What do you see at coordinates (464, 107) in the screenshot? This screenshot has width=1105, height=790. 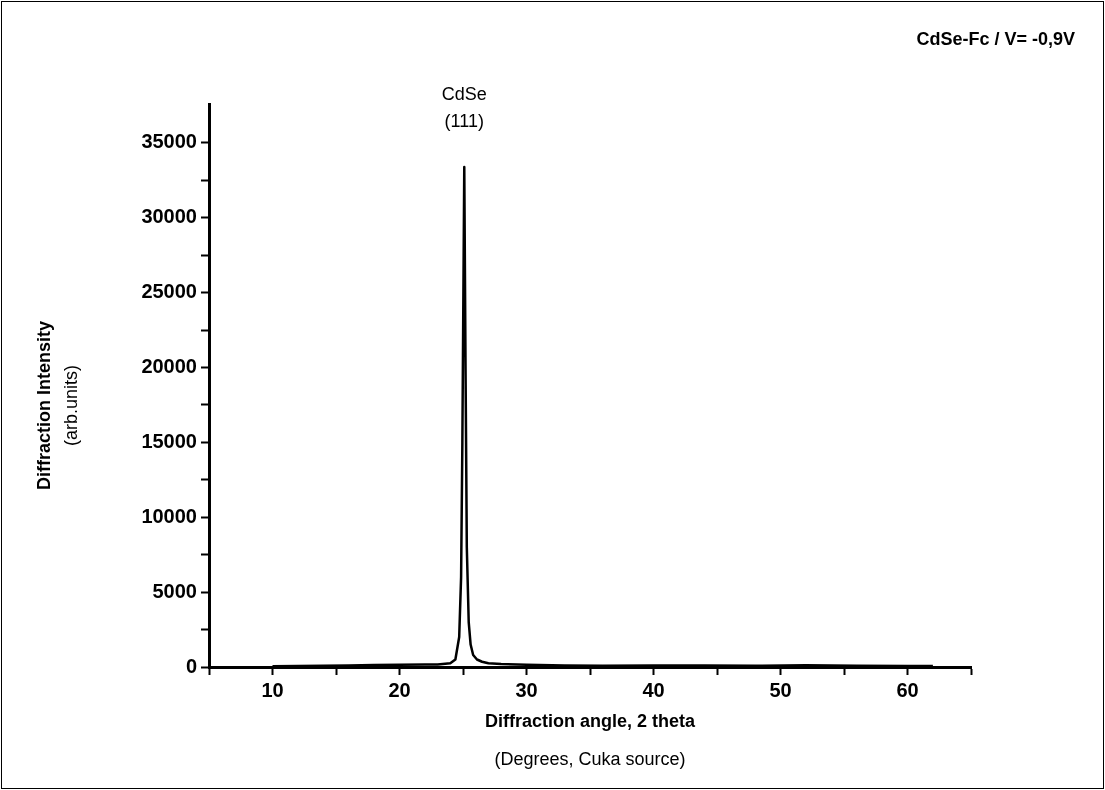 I see `annotation: CdSe (111)` at bounding box center [464, 107].